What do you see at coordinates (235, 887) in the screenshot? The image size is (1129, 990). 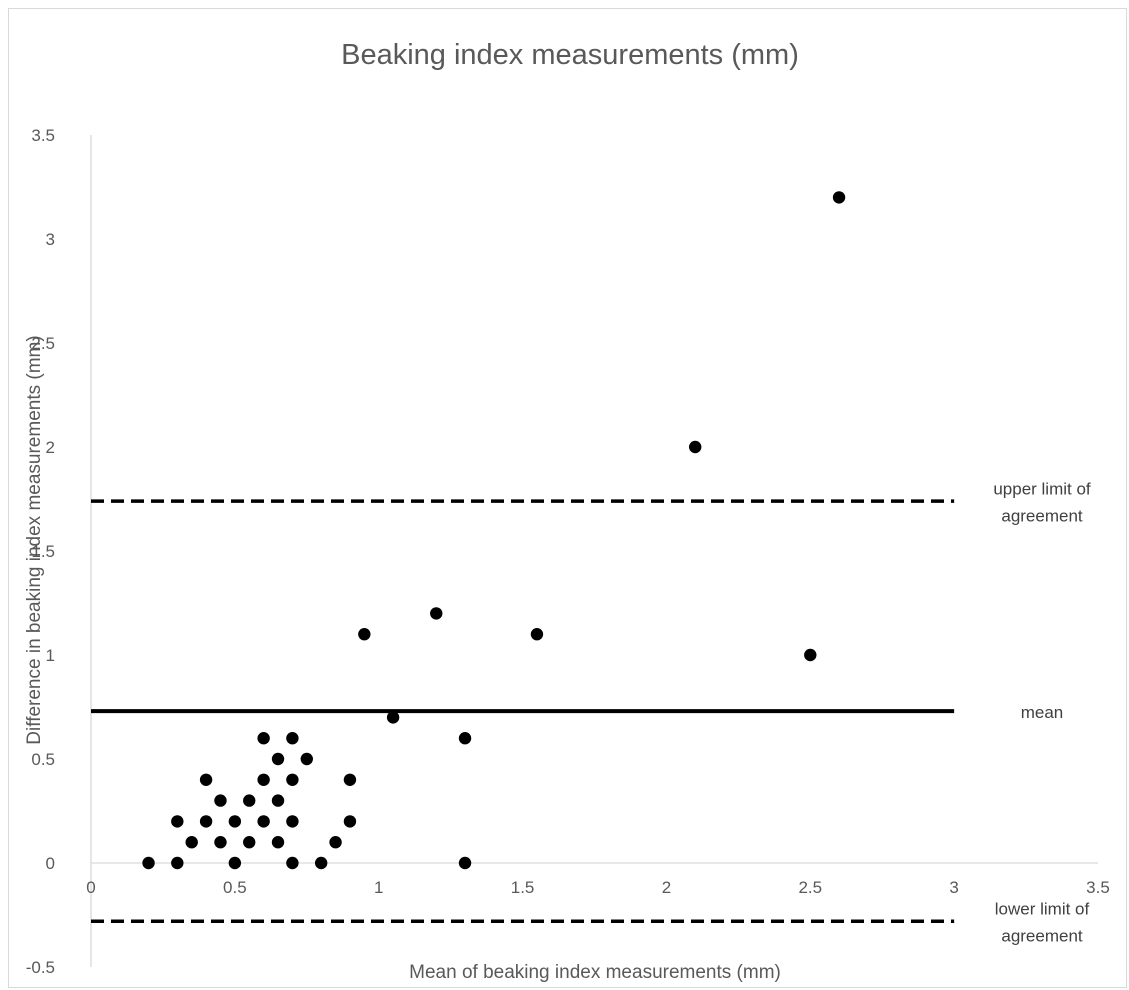 I see `x-tick-label: 0.5` at bounding box center [235, 887].